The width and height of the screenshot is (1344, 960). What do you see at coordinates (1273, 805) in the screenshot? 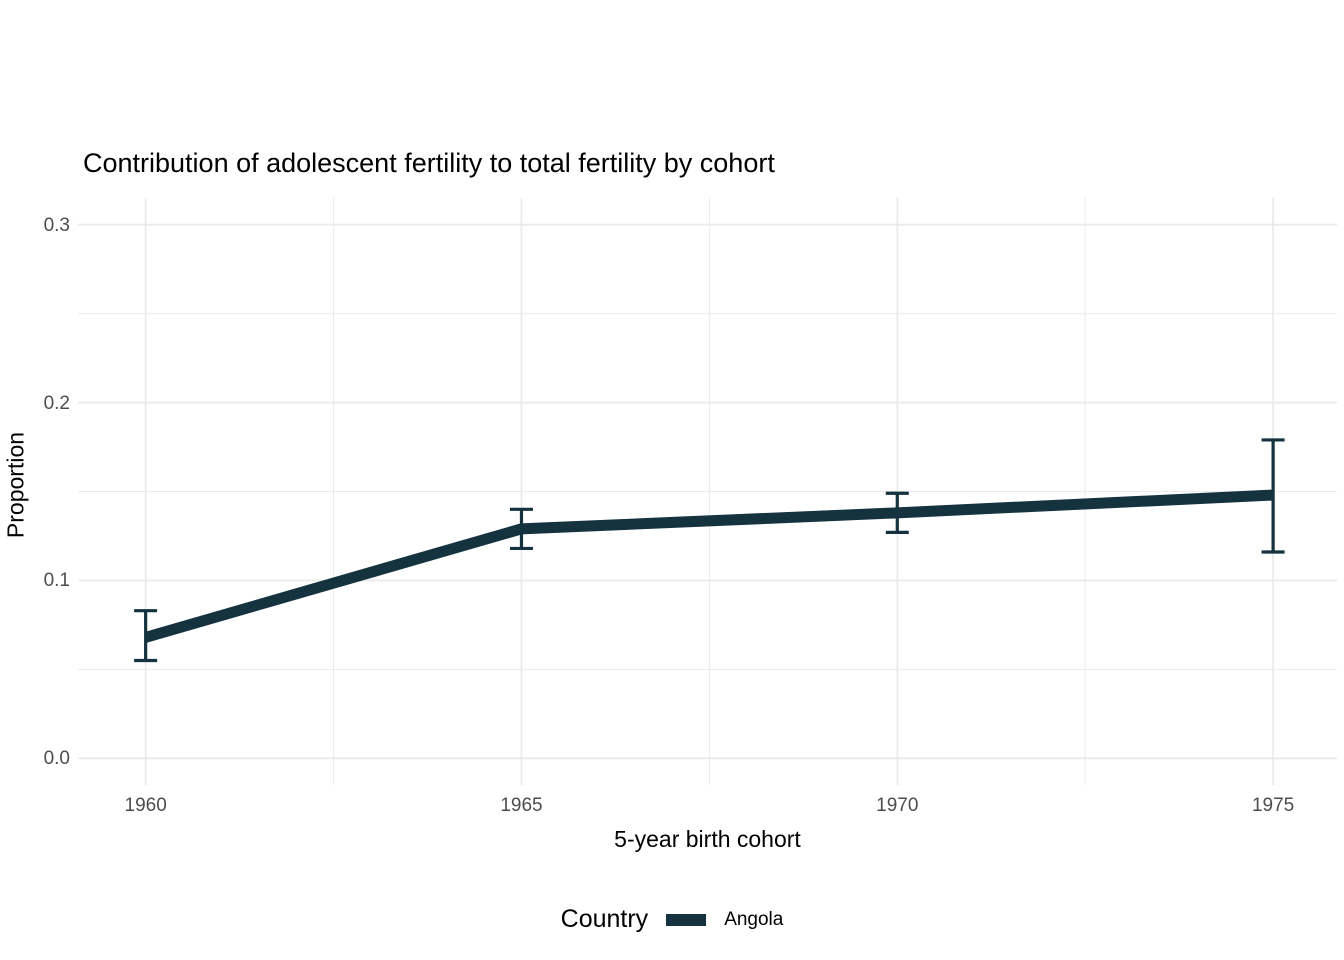
I see `x-tick-label: 1975` at bounding box center [1273, 805].